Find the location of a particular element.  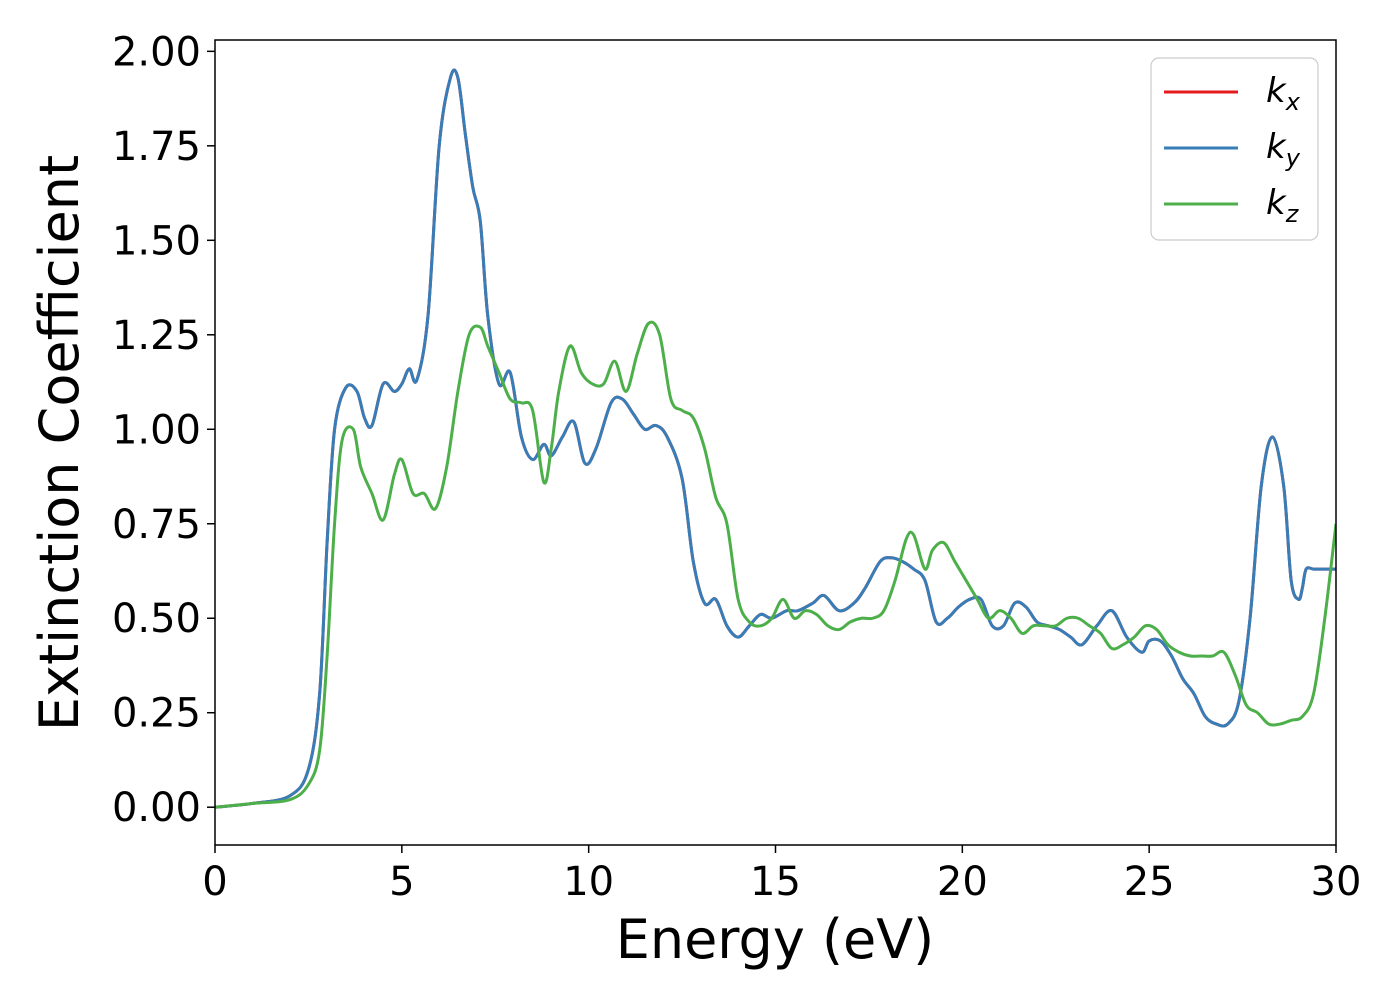

y-tick-label: 0.00 is located at coordinates (156, 808).